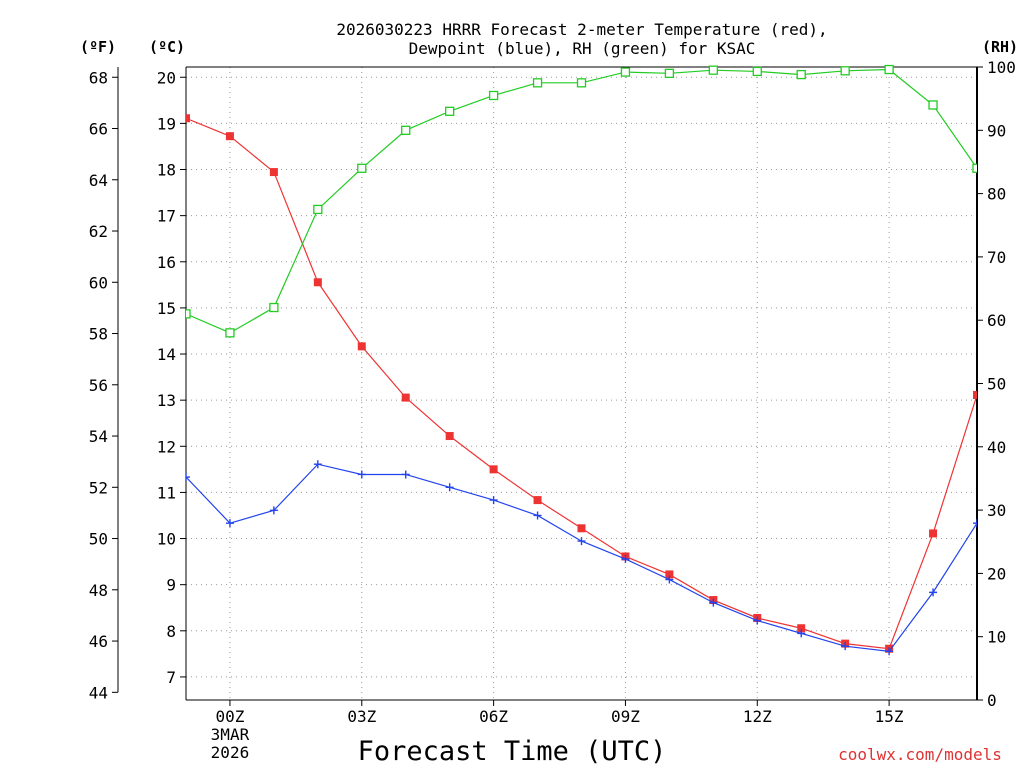  Describe the element at coordinates (98, 180) in the screenshot. I see `f-tick-label: 64` at that location.